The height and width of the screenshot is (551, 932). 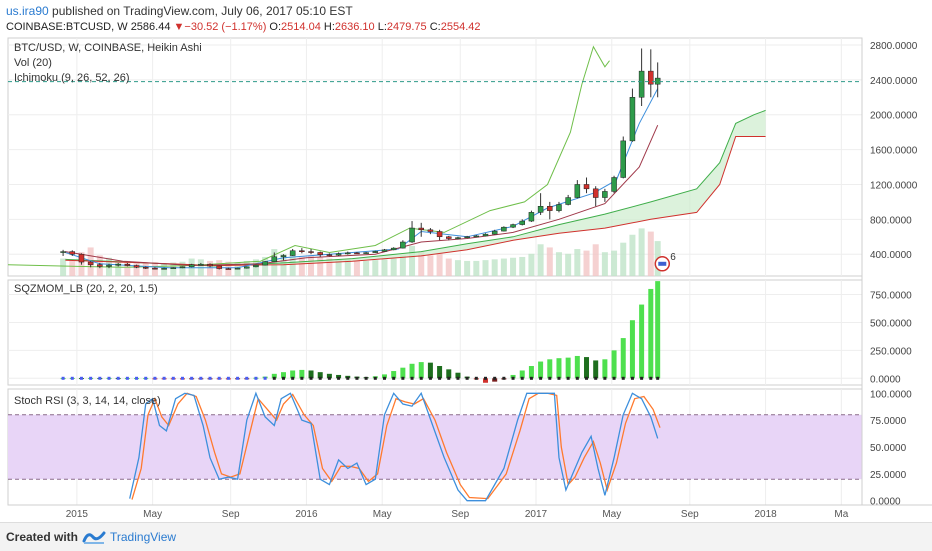 I want to click on stoch-rsi-indicator-label: Stoch RSI (3, 3, 14, 14, close), so click(x=87, y=401).